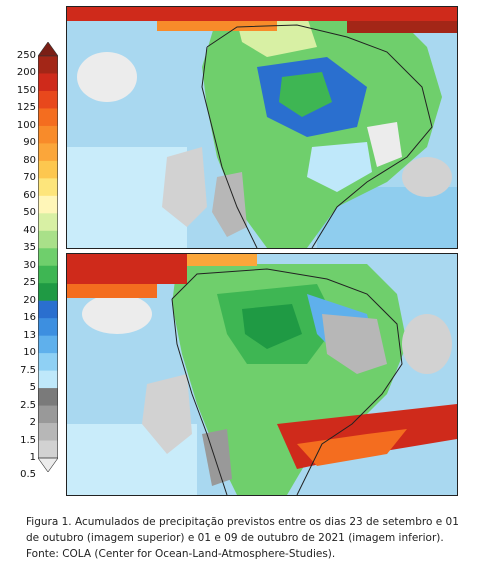  I want to click on legend-label: 30, so click(29, 265).